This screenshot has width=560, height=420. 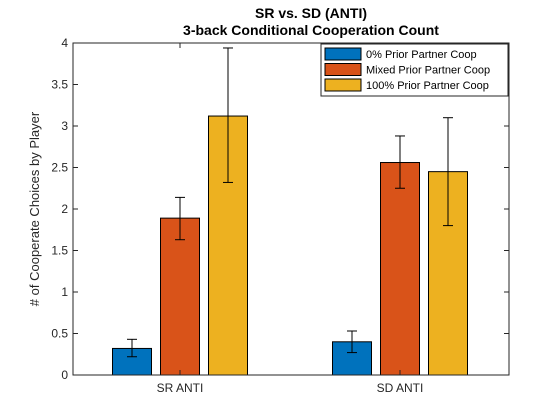 I want to click on x-tick-label: SR ANTI, so click(x=180, y=388).